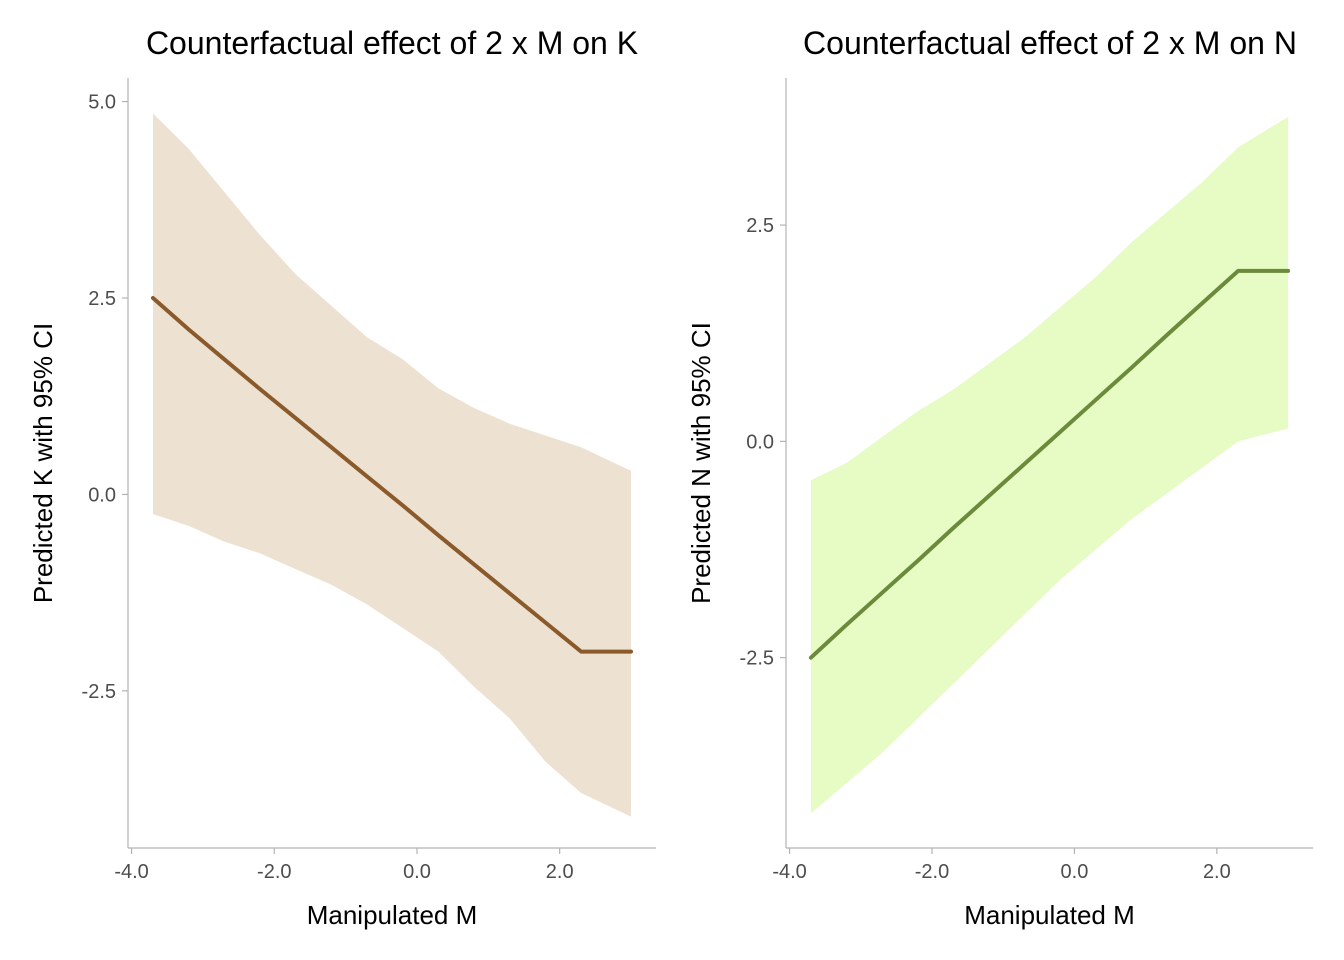 Image resolution: width=1344 pixels, height=960 pixels. What do you see at coordinates (1050, 43) in the screenshot?
I see `chart-title: Counterfactual effect of 2 x M on N` at bounding box center [1050, 43].